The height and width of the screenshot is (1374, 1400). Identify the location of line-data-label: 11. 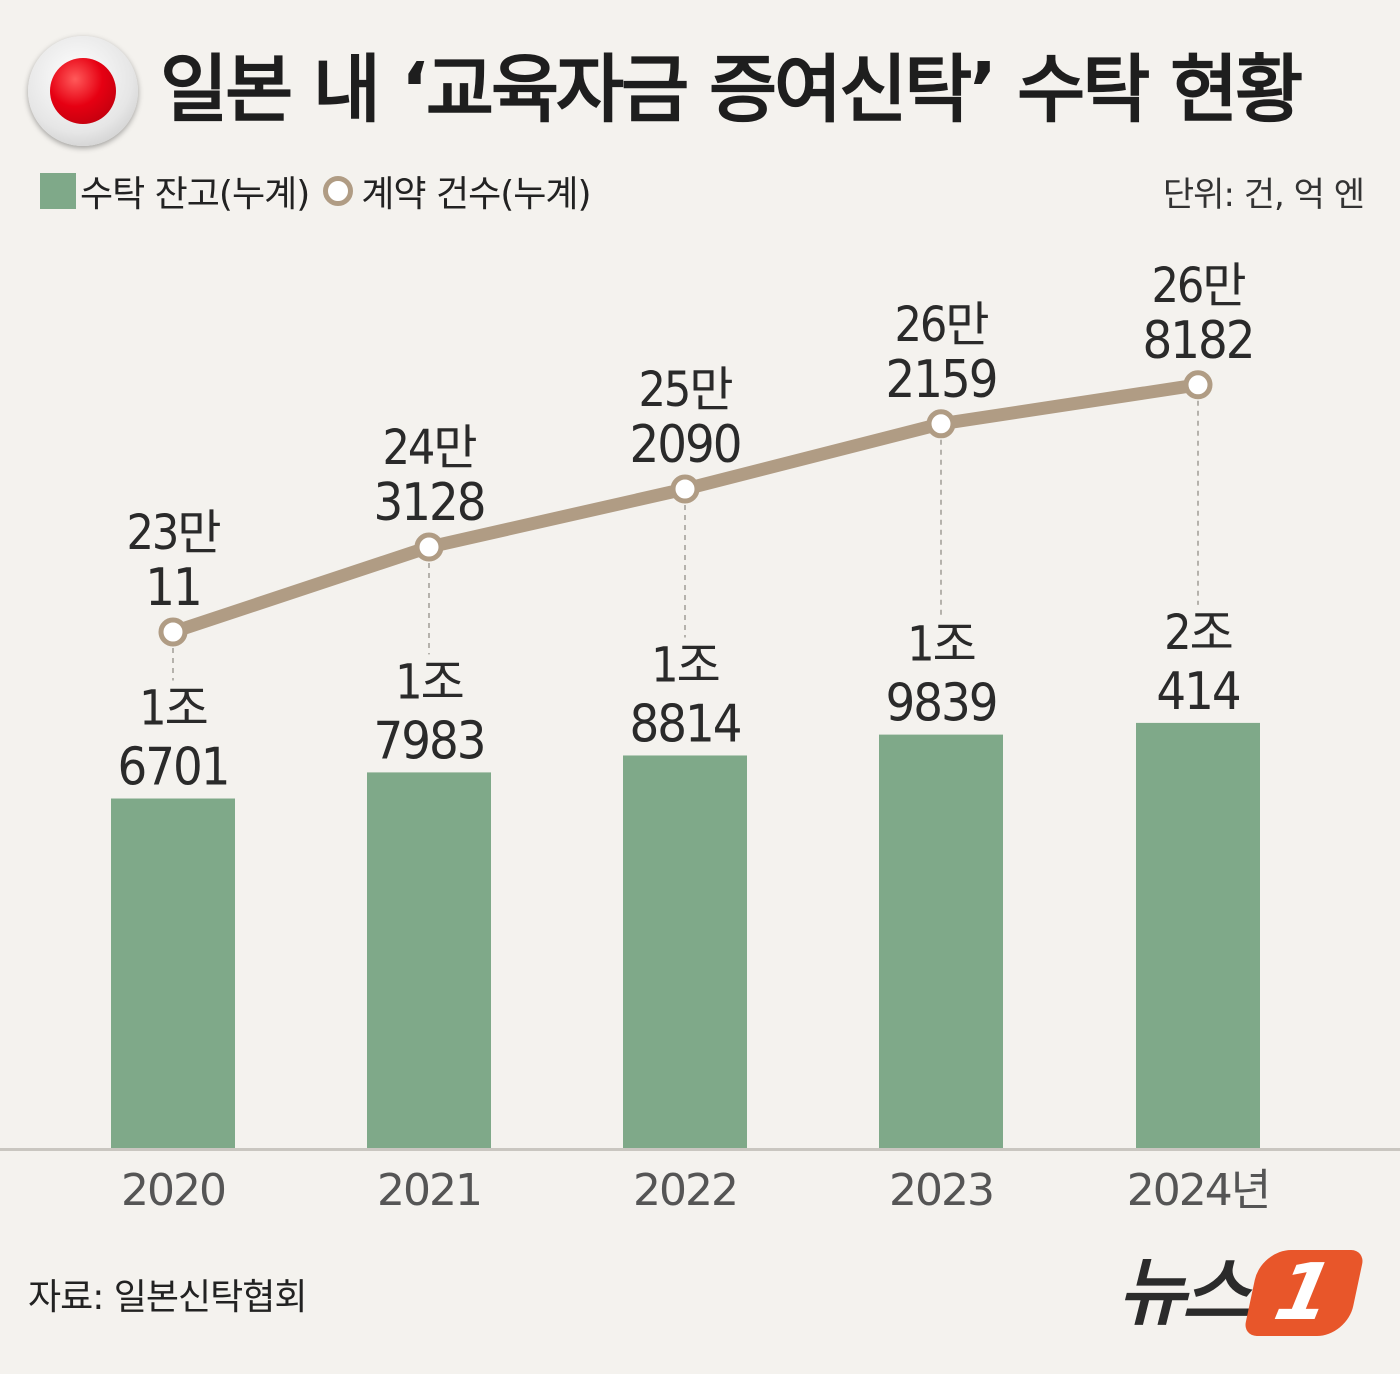
(173, 588).